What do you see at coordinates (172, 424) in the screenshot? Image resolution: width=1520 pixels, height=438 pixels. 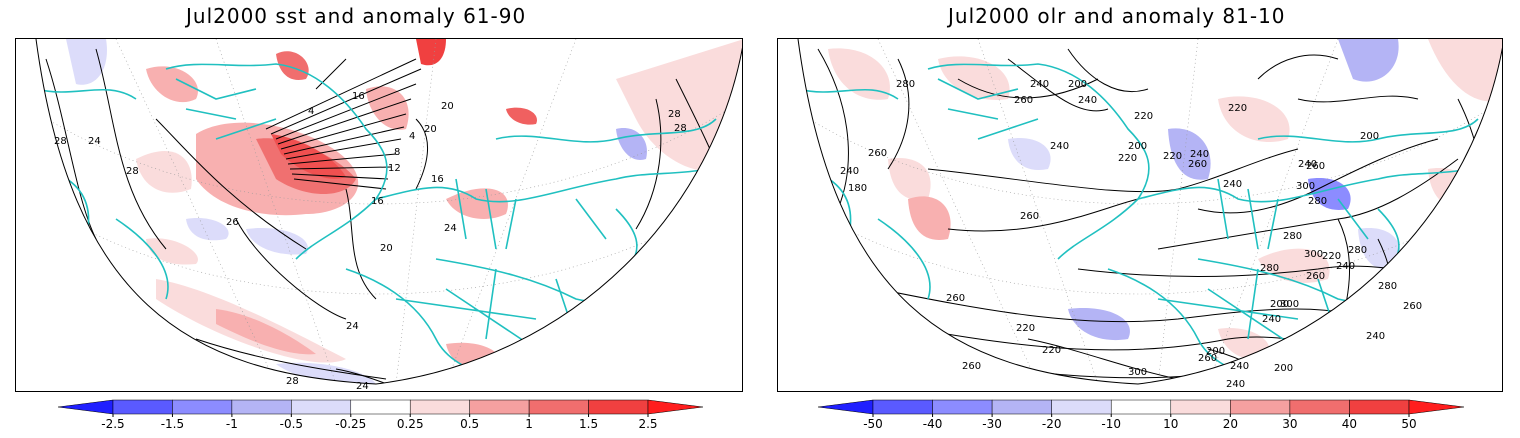 I see `colorbar-label: -1.5` at bounding box center [172, 424].